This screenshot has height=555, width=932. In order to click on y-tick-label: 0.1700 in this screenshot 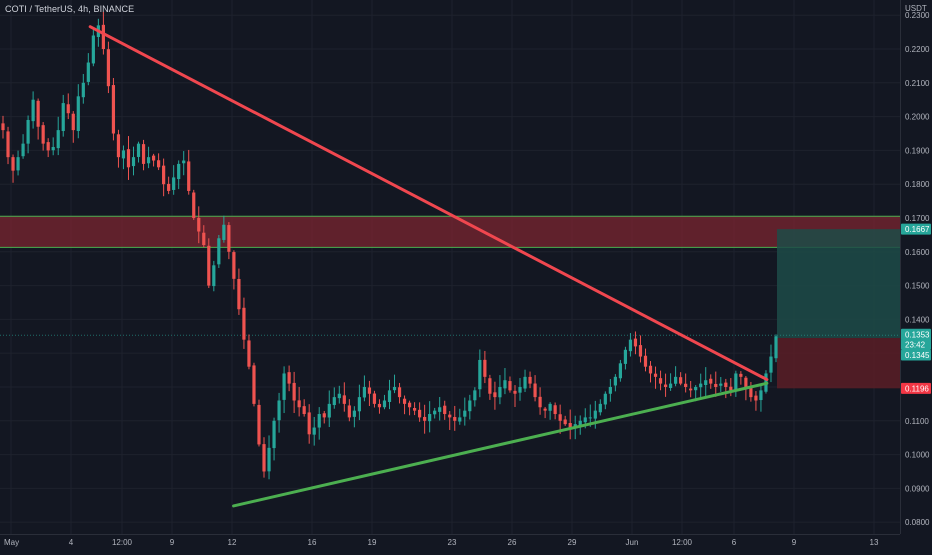, I will do `click(917, 218)`.